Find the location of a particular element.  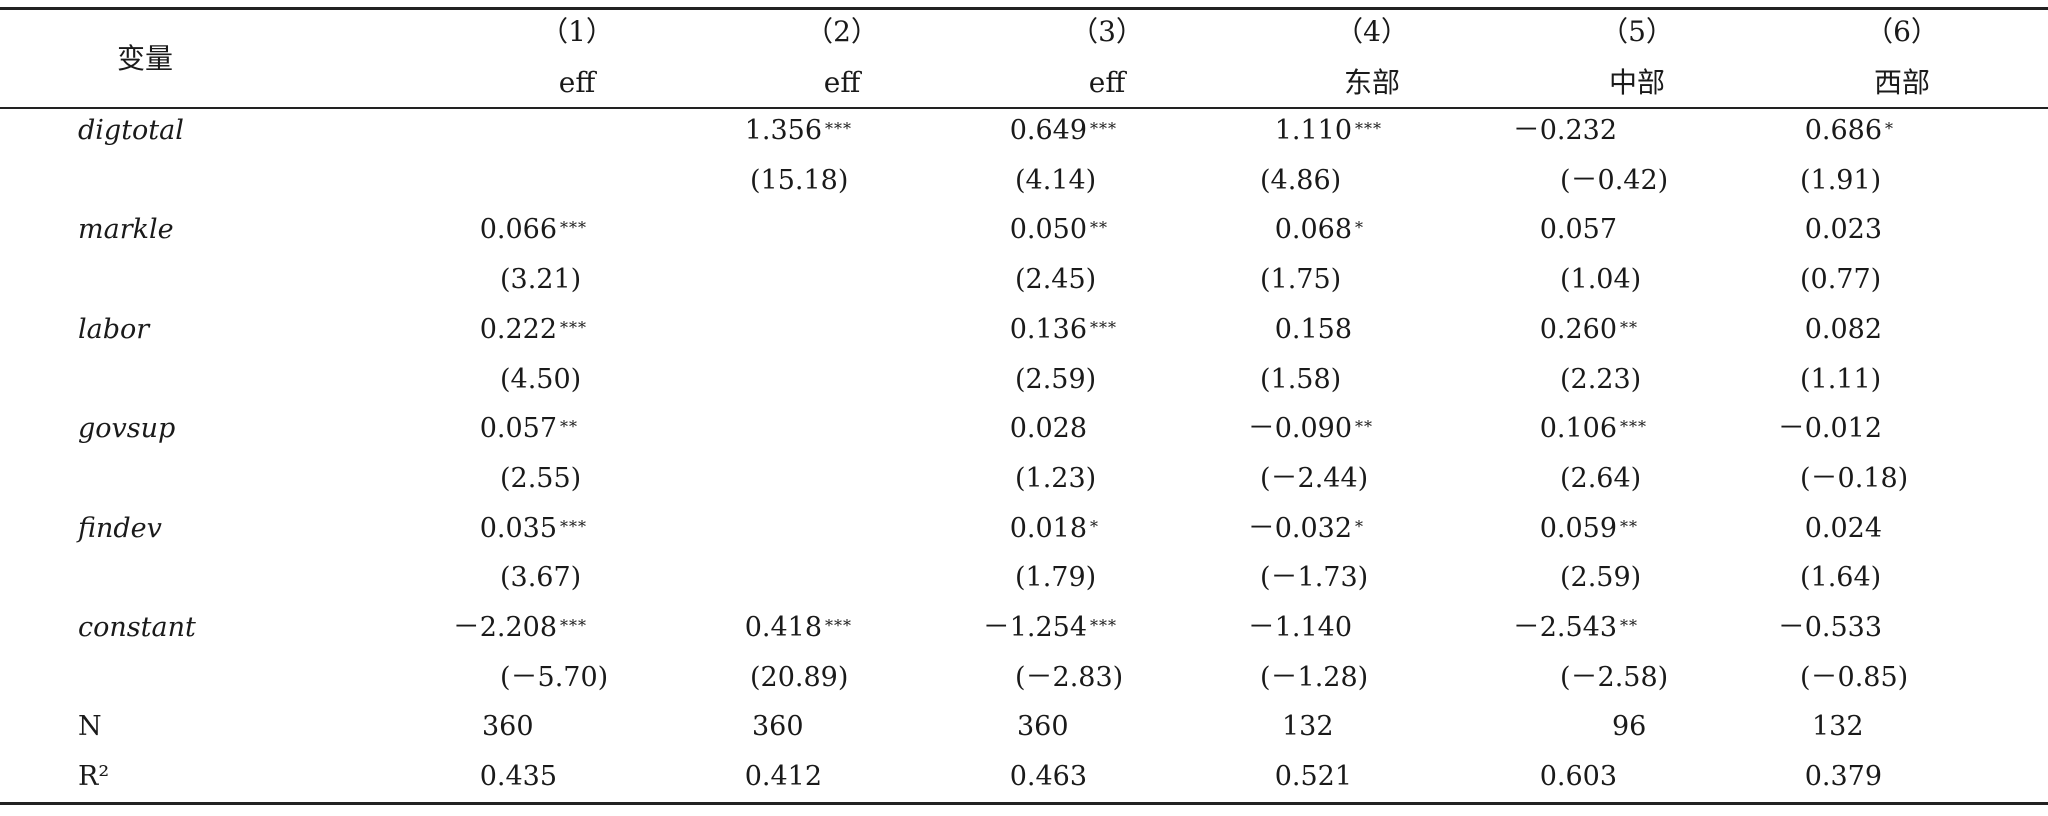

significance-stars: * is located at coordinates (1359, 227).